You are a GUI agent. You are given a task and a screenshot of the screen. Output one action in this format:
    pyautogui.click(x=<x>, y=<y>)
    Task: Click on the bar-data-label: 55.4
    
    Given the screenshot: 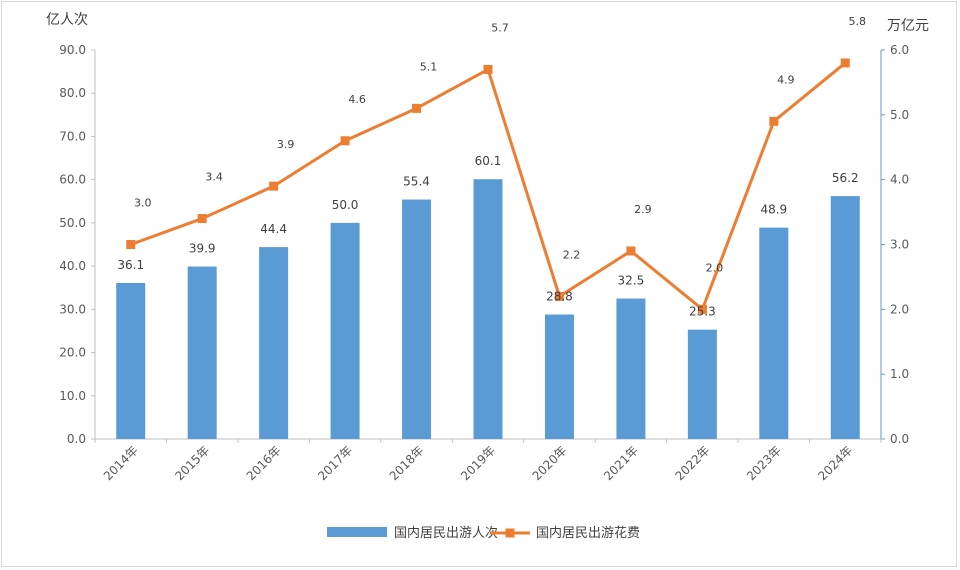 What is the action you would take?
    pyautogui.click(x=416, y=182)
    